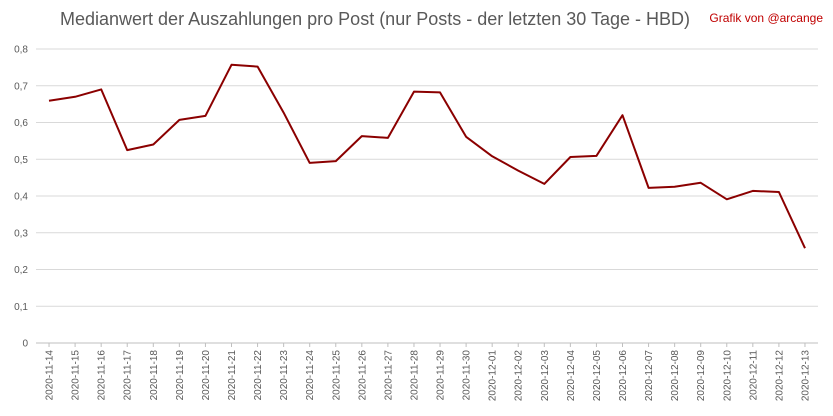 This screenshot has width=833, height=416. I want to click on x-tick-label: 2020-11-18, so click(154, 375).